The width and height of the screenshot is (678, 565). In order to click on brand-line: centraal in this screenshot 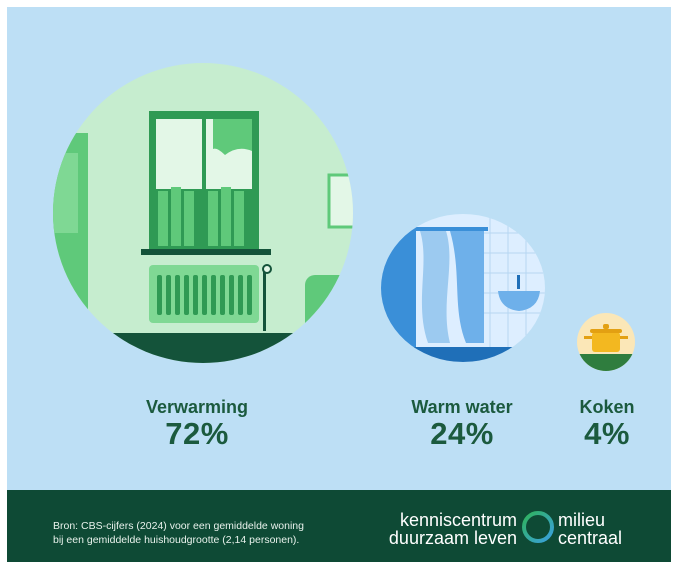, I will do `click(590, 538)`.